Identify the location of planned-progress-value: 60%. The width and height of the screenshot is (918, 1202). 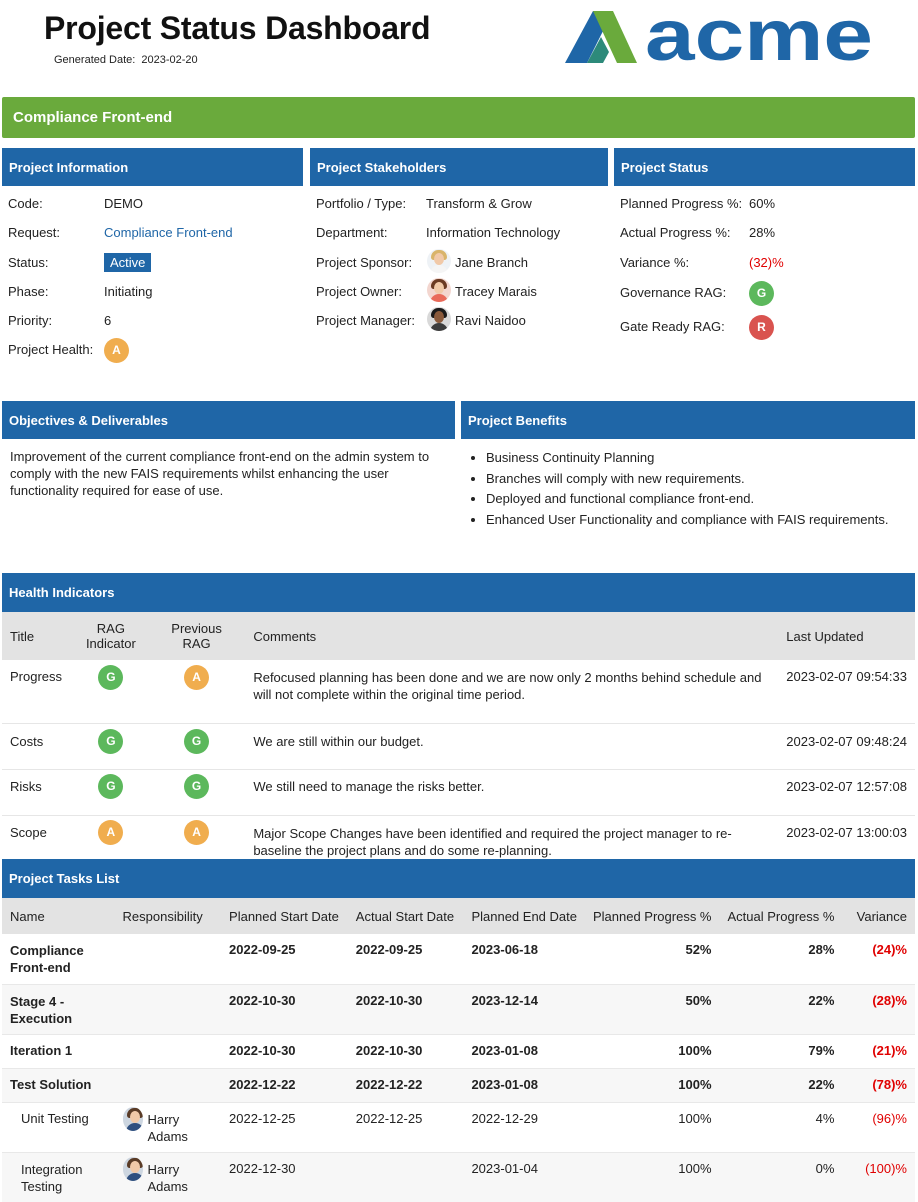
(762, 203).